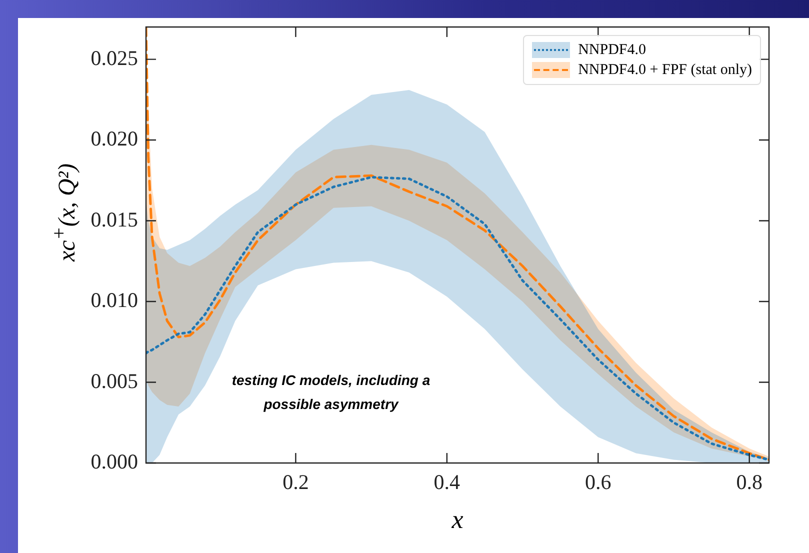  I want to click on y-tick-label: 0.025, so click(114, 58).